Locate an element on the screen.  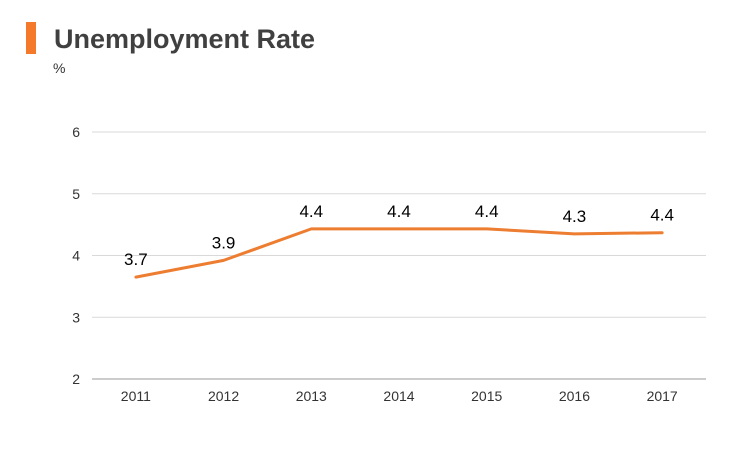
series-unemployment-rate is located at coordinates (399, 253).